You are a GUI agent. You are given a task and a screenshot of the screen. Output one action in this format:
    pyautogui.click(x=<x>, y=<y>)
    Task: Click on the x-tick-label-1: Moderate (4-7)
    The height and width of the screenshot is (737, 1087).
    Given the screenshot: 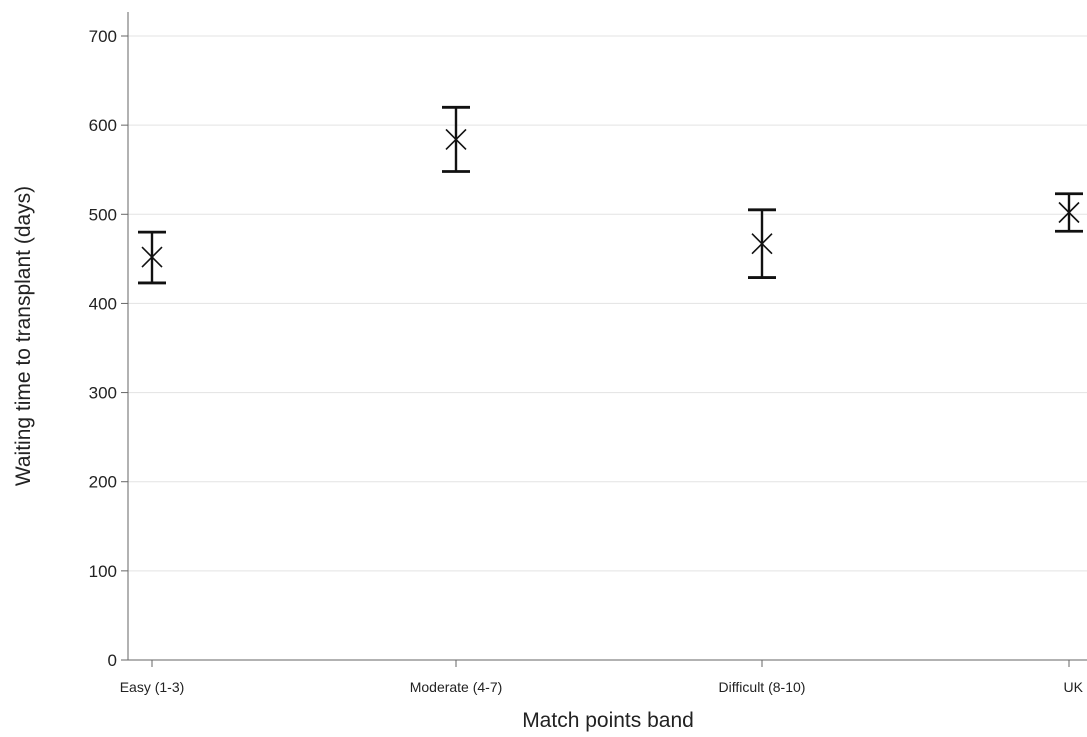 What is the action you would take?
    pyautogui.click(x=456, y=687)
    